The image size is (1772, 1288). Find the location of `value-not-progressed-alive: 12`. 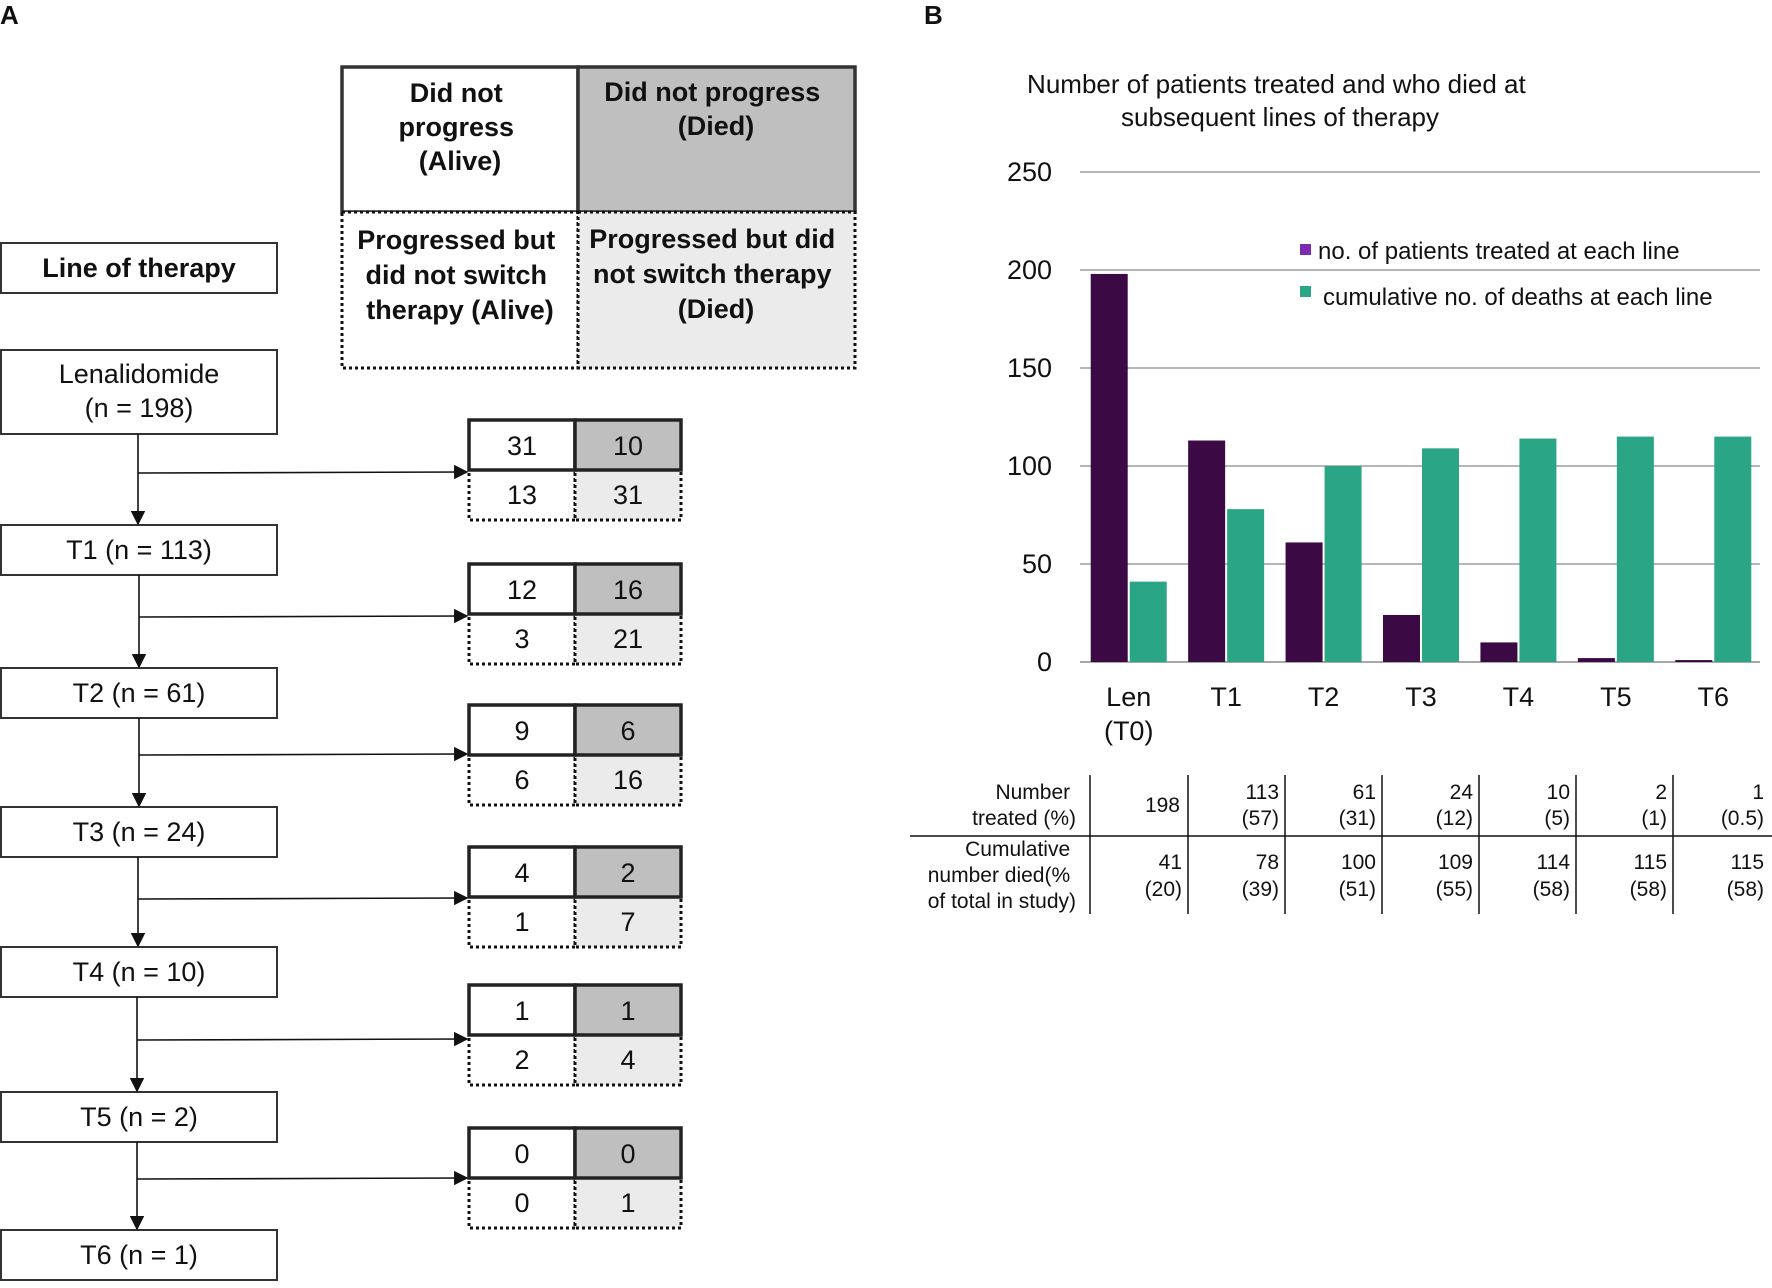

value-not-progressed-alive: 12 is located at coordinates (522, 590).